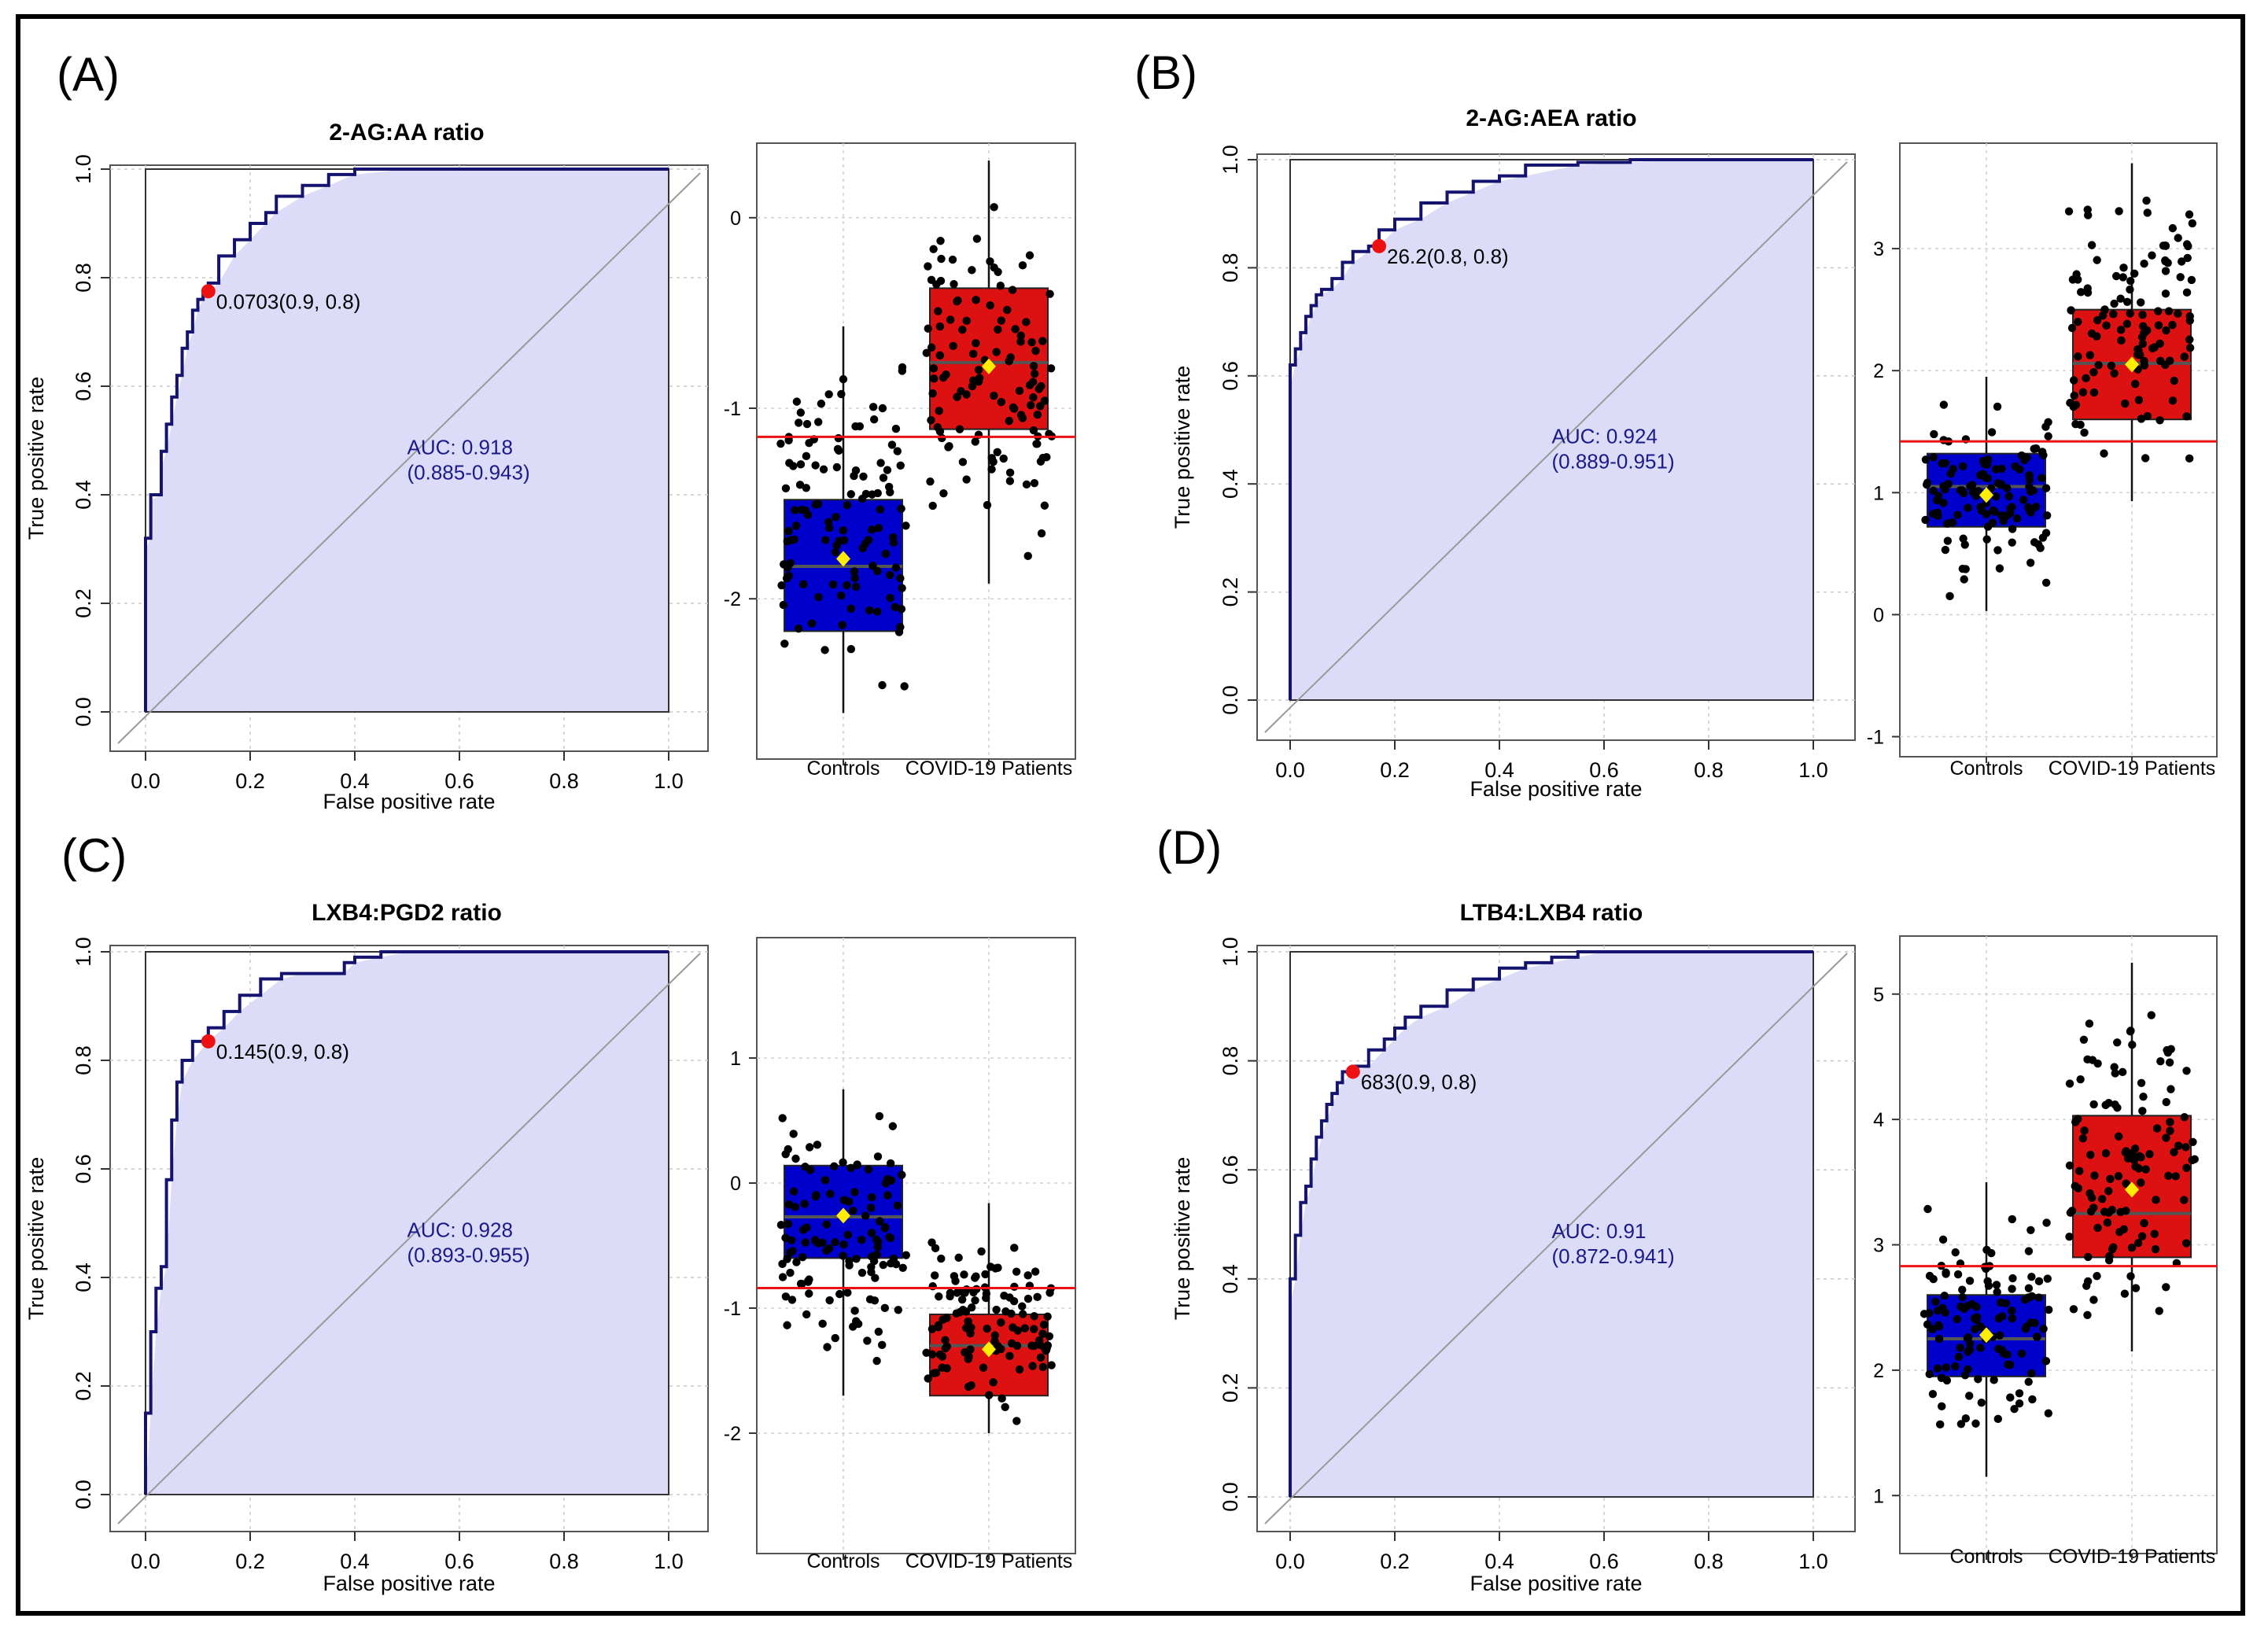 Image resolution: width=2268 pixels, height=1633 pixels. What do you see at coordinates (1551, 913) in the screenshot?
I see `roc-title: LTB4:LXB4 ratio` at bounding box center [1551, 913].